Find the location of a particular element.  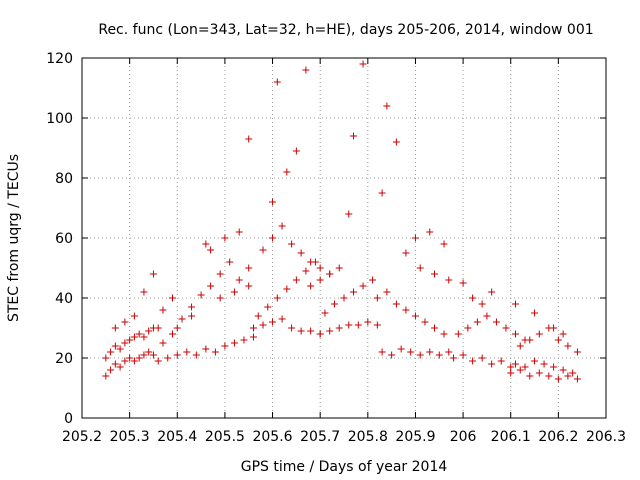

x-tick-label: 205.7 is located at coordinates (320, 437).